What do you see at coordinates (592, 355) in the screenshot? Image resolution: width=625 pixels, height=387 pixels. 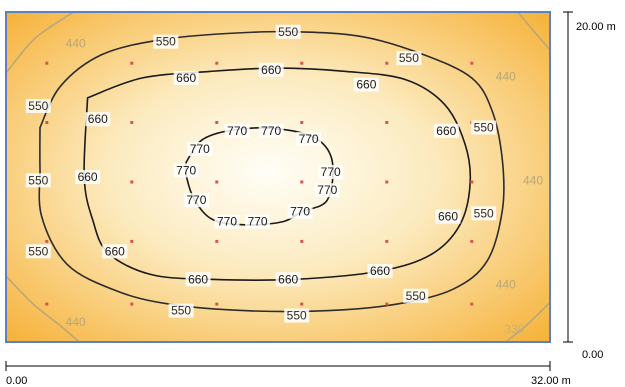 I see `y-axis-min-label: 0.00` at bounding box center [592, 355].